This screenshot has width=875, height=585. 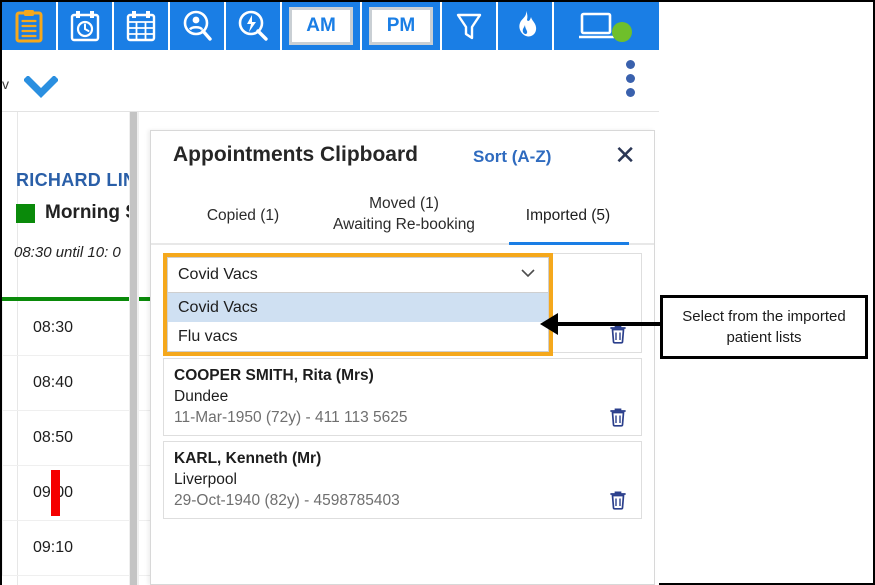 What do you see at coordinates (53, 547) in the screenshot?
I see `slot-time: 09:10` at bounding box center [53, 547].